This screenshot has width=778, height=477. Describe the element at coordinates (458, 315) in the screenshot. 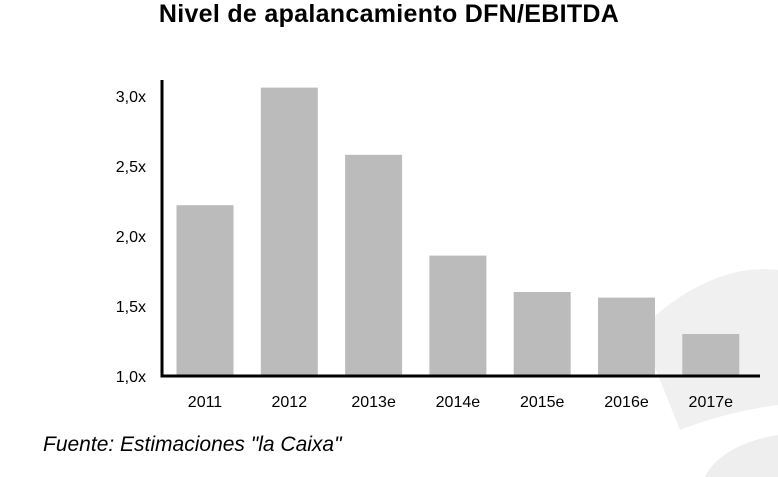

I see `bar-2014e` at that location.